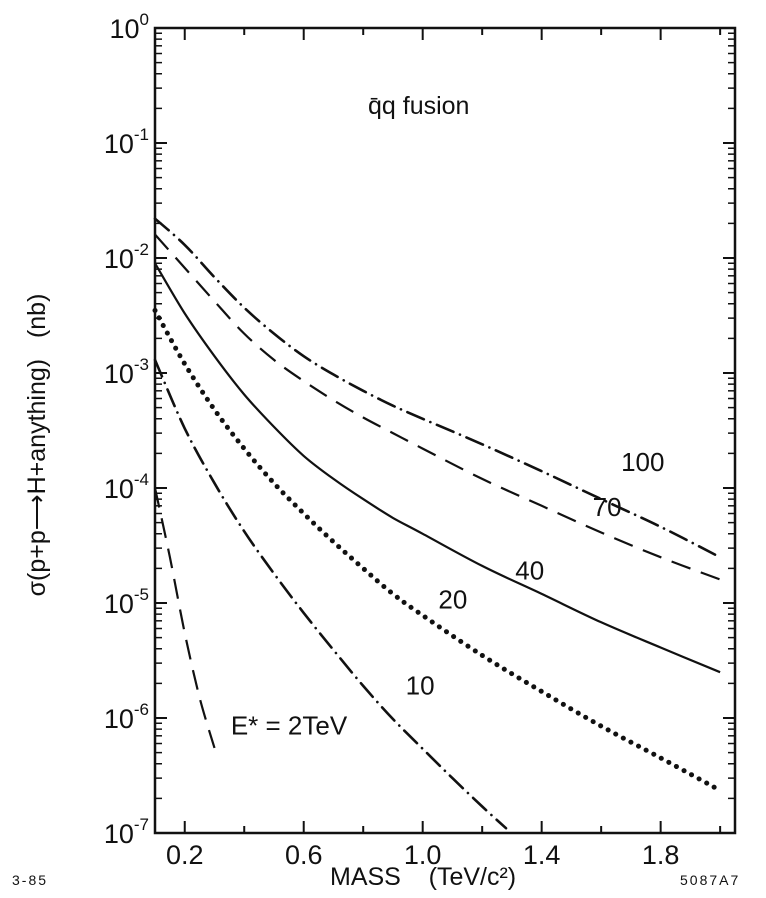 The height and width of the screenshot is (898, 766). What do you see at coordinates (420, 686) in the screenshot?
I see `curve-label-1: 10` at bounding box center [420, 686].